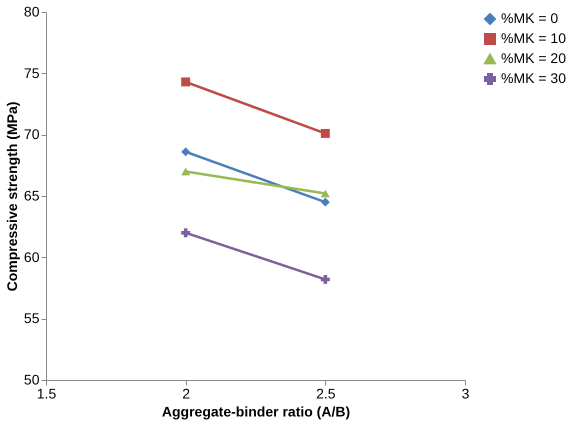  What do you see at coordinates (533, 78) in the screenshot?
I see `legend-label: %MK = 30` at bounding box center [533, 78].